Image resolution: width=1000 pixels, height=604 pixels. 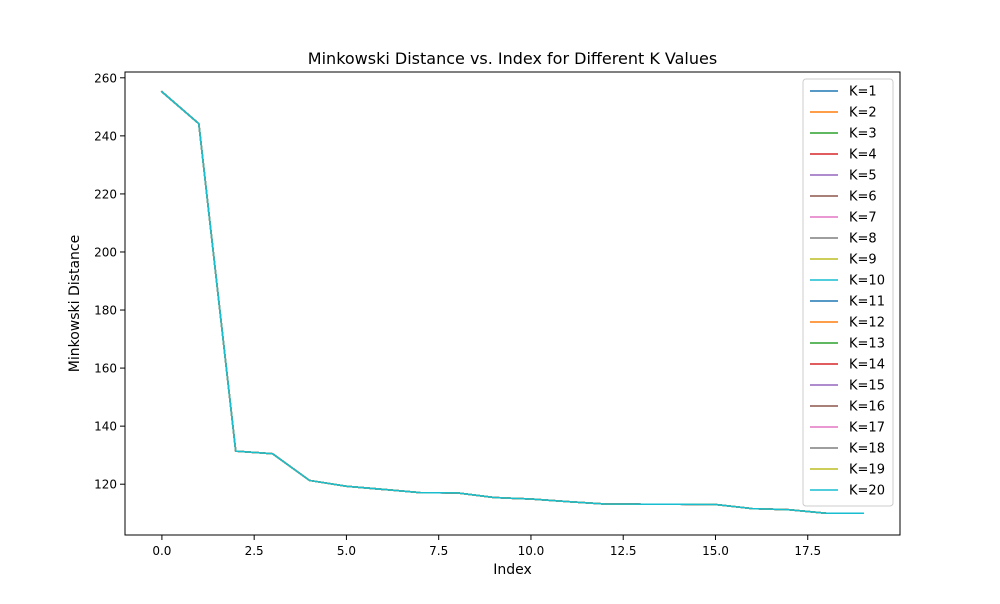 I want to click on y-tick-label: 120, so click(x=105, y=485).